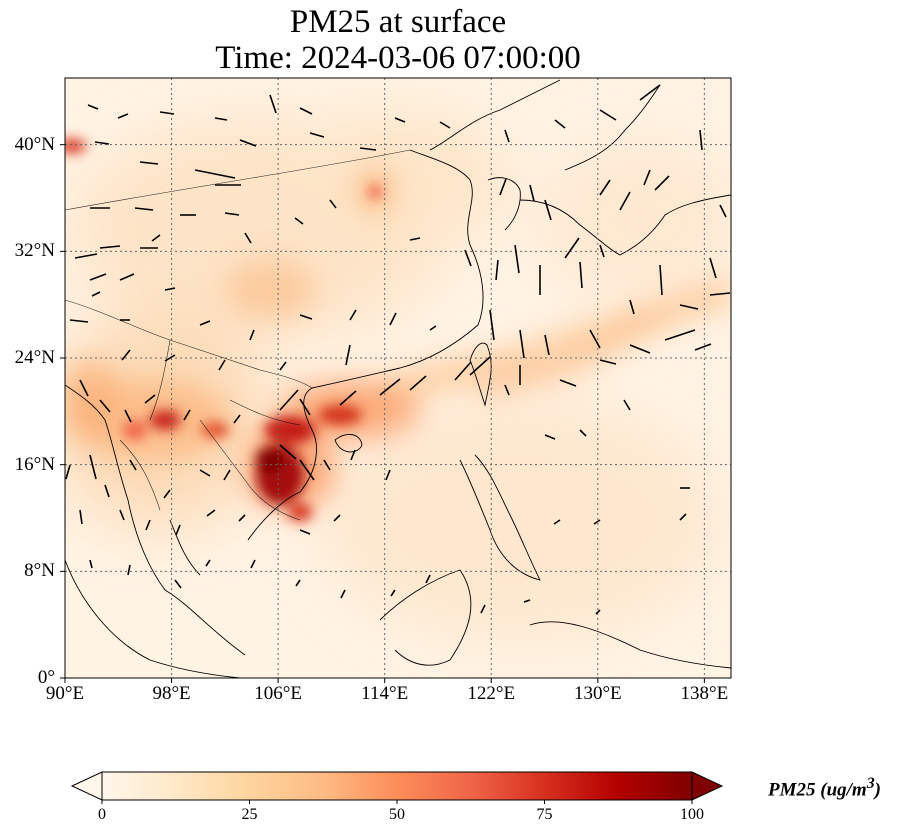  Describe the element at coordinates (34, 144) in the screenshot. I see `lat-tick-label: 40°N` at that location.